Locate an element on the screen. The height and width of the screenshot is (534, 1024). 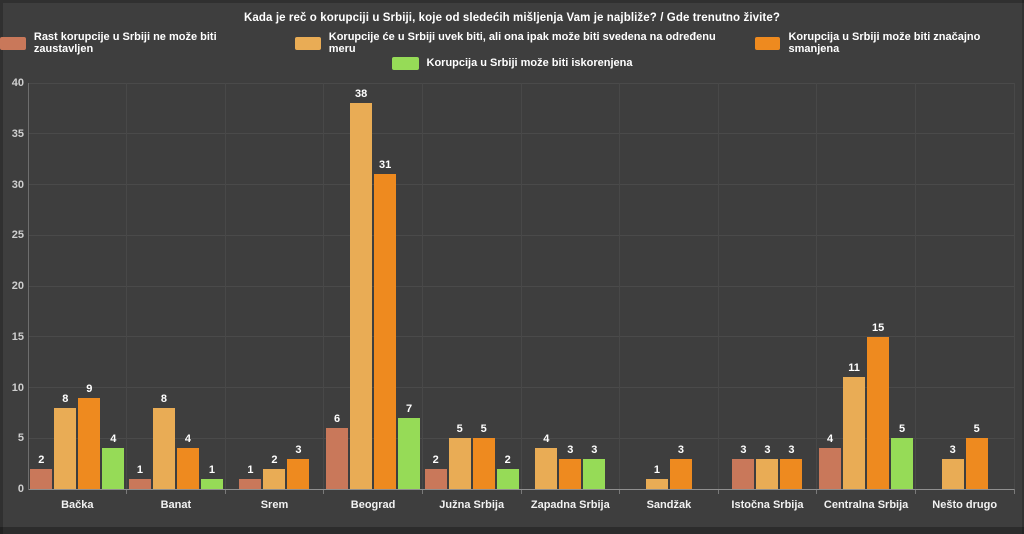
y-tick-label: 20 is located at coordinates (17, 286).